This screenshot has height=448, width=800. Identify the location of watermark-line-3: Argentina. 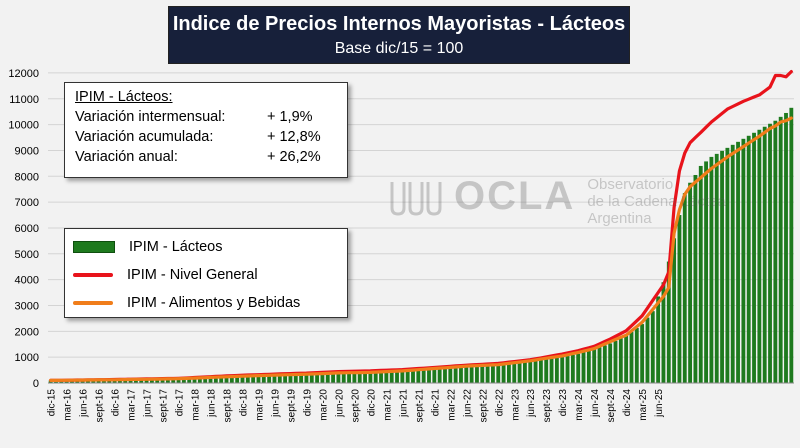
(619, 218).